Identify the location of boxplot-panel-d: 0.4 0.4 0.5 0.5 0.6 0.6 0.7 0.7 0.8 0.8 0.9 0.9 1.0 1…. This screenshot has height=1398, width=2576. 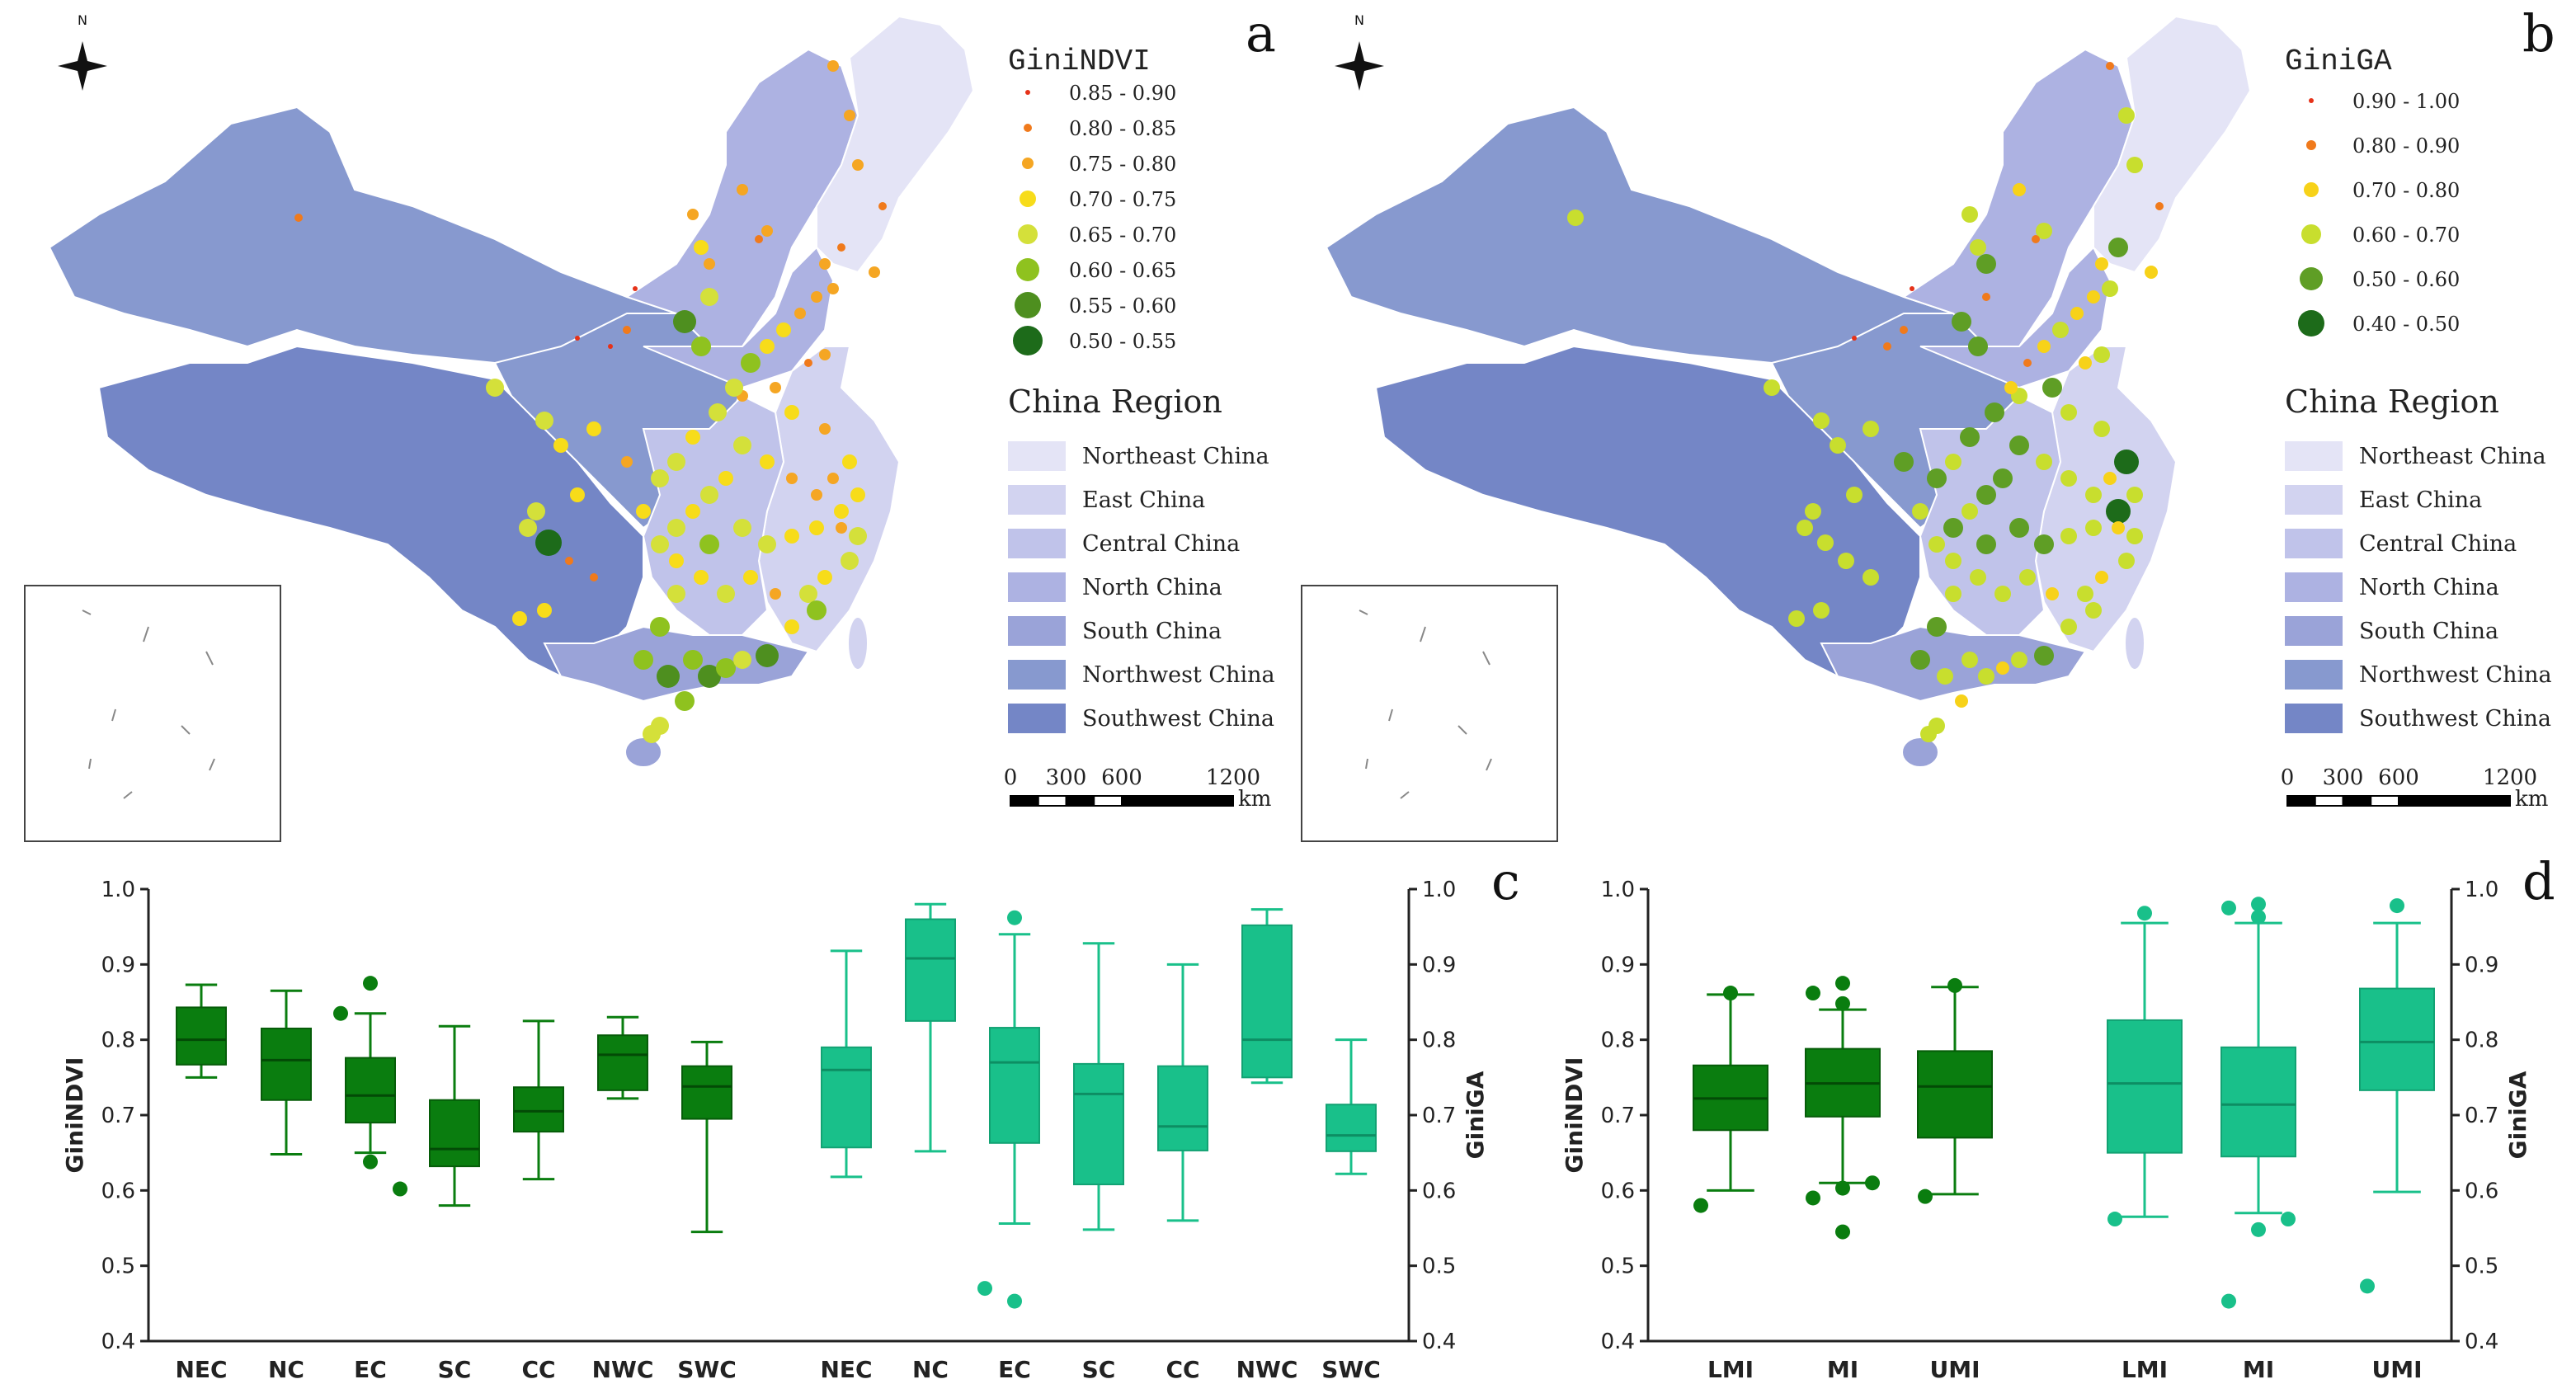
(2046, 1130).